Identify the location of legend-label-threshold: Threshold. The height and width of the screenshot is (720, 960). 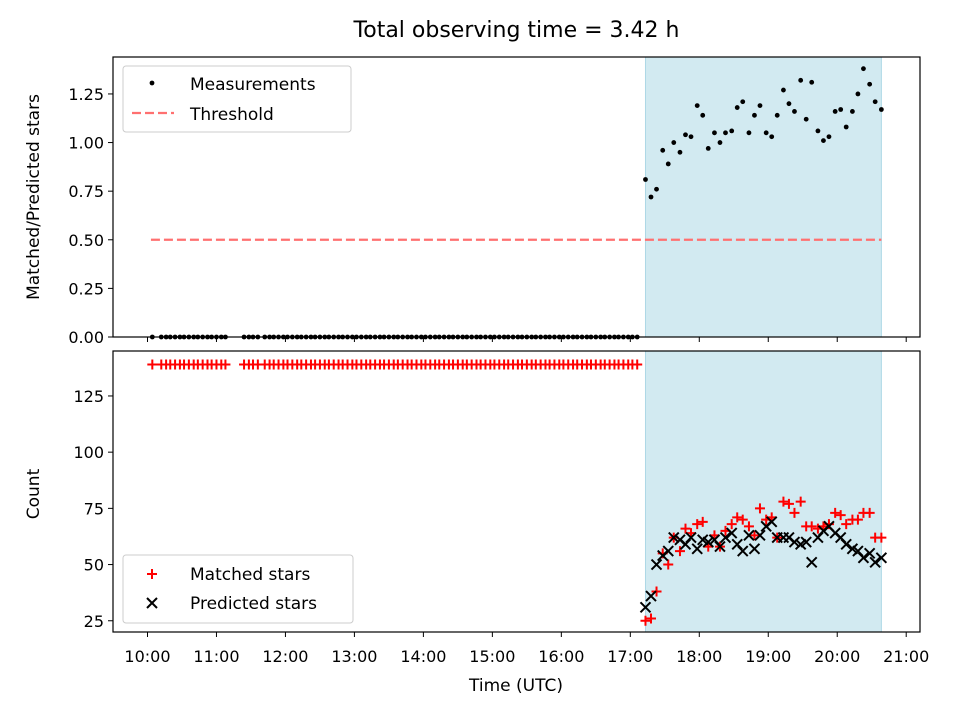
(231, 115).